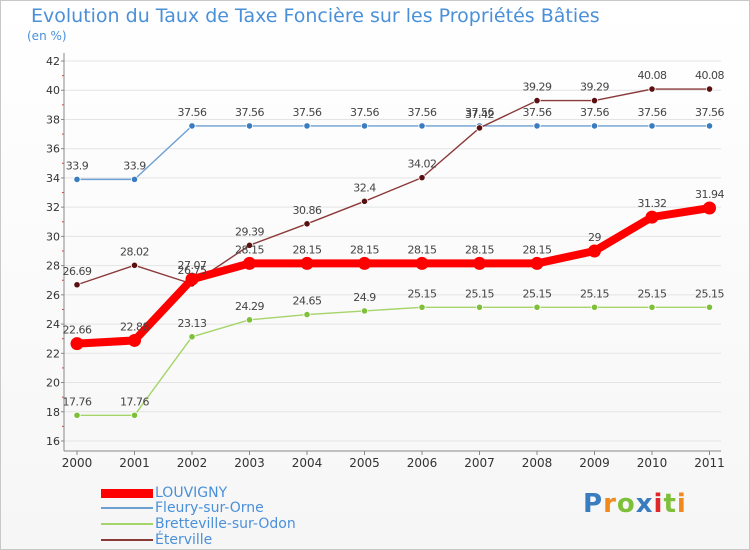  What do you see at coordinates (670, 504) in the screenshot?
I see `brand-letter: t` at bounding box center [670, 504].